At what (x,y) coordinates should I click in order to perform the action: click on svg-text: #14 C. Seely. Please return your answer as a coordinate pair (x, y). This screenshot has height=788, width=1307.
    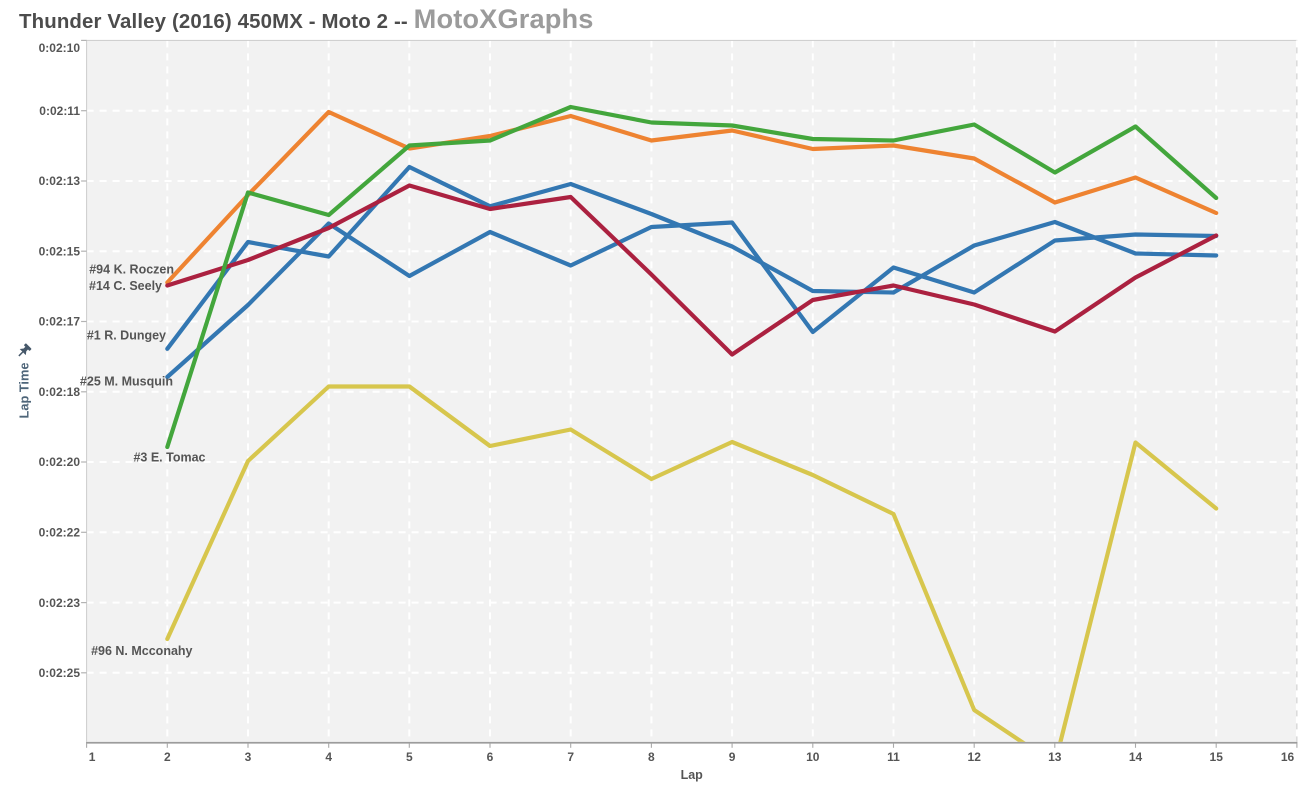
    Looking at the image, I should click on (125, 286).